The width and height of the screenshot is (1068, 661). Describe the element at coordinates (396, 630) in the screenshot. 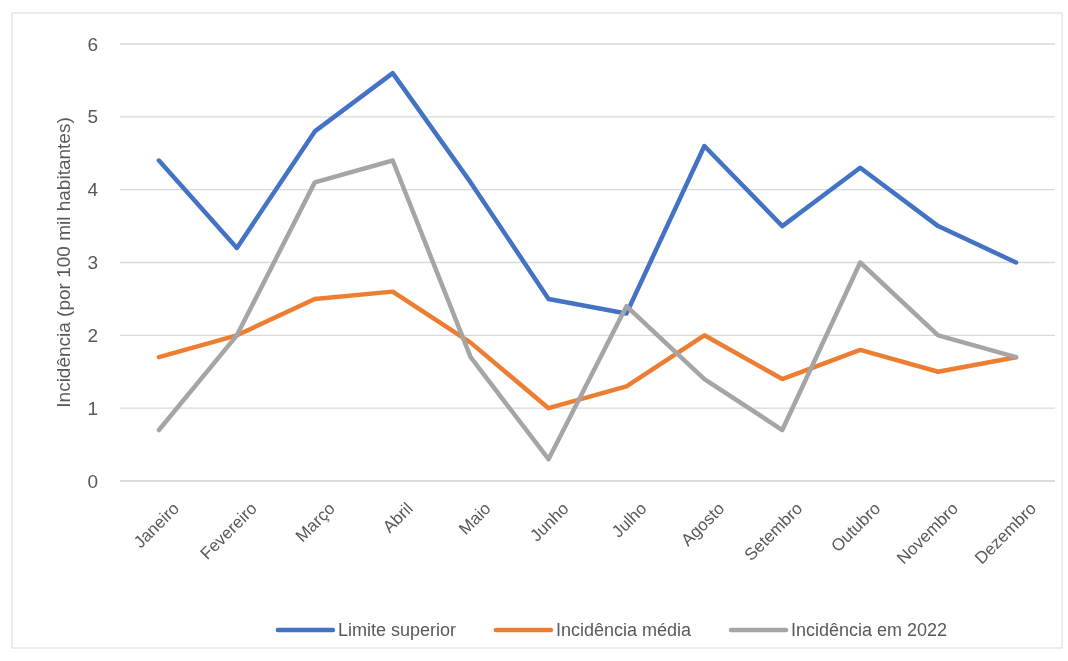

I see `legend-label: Limite superior` at that location.